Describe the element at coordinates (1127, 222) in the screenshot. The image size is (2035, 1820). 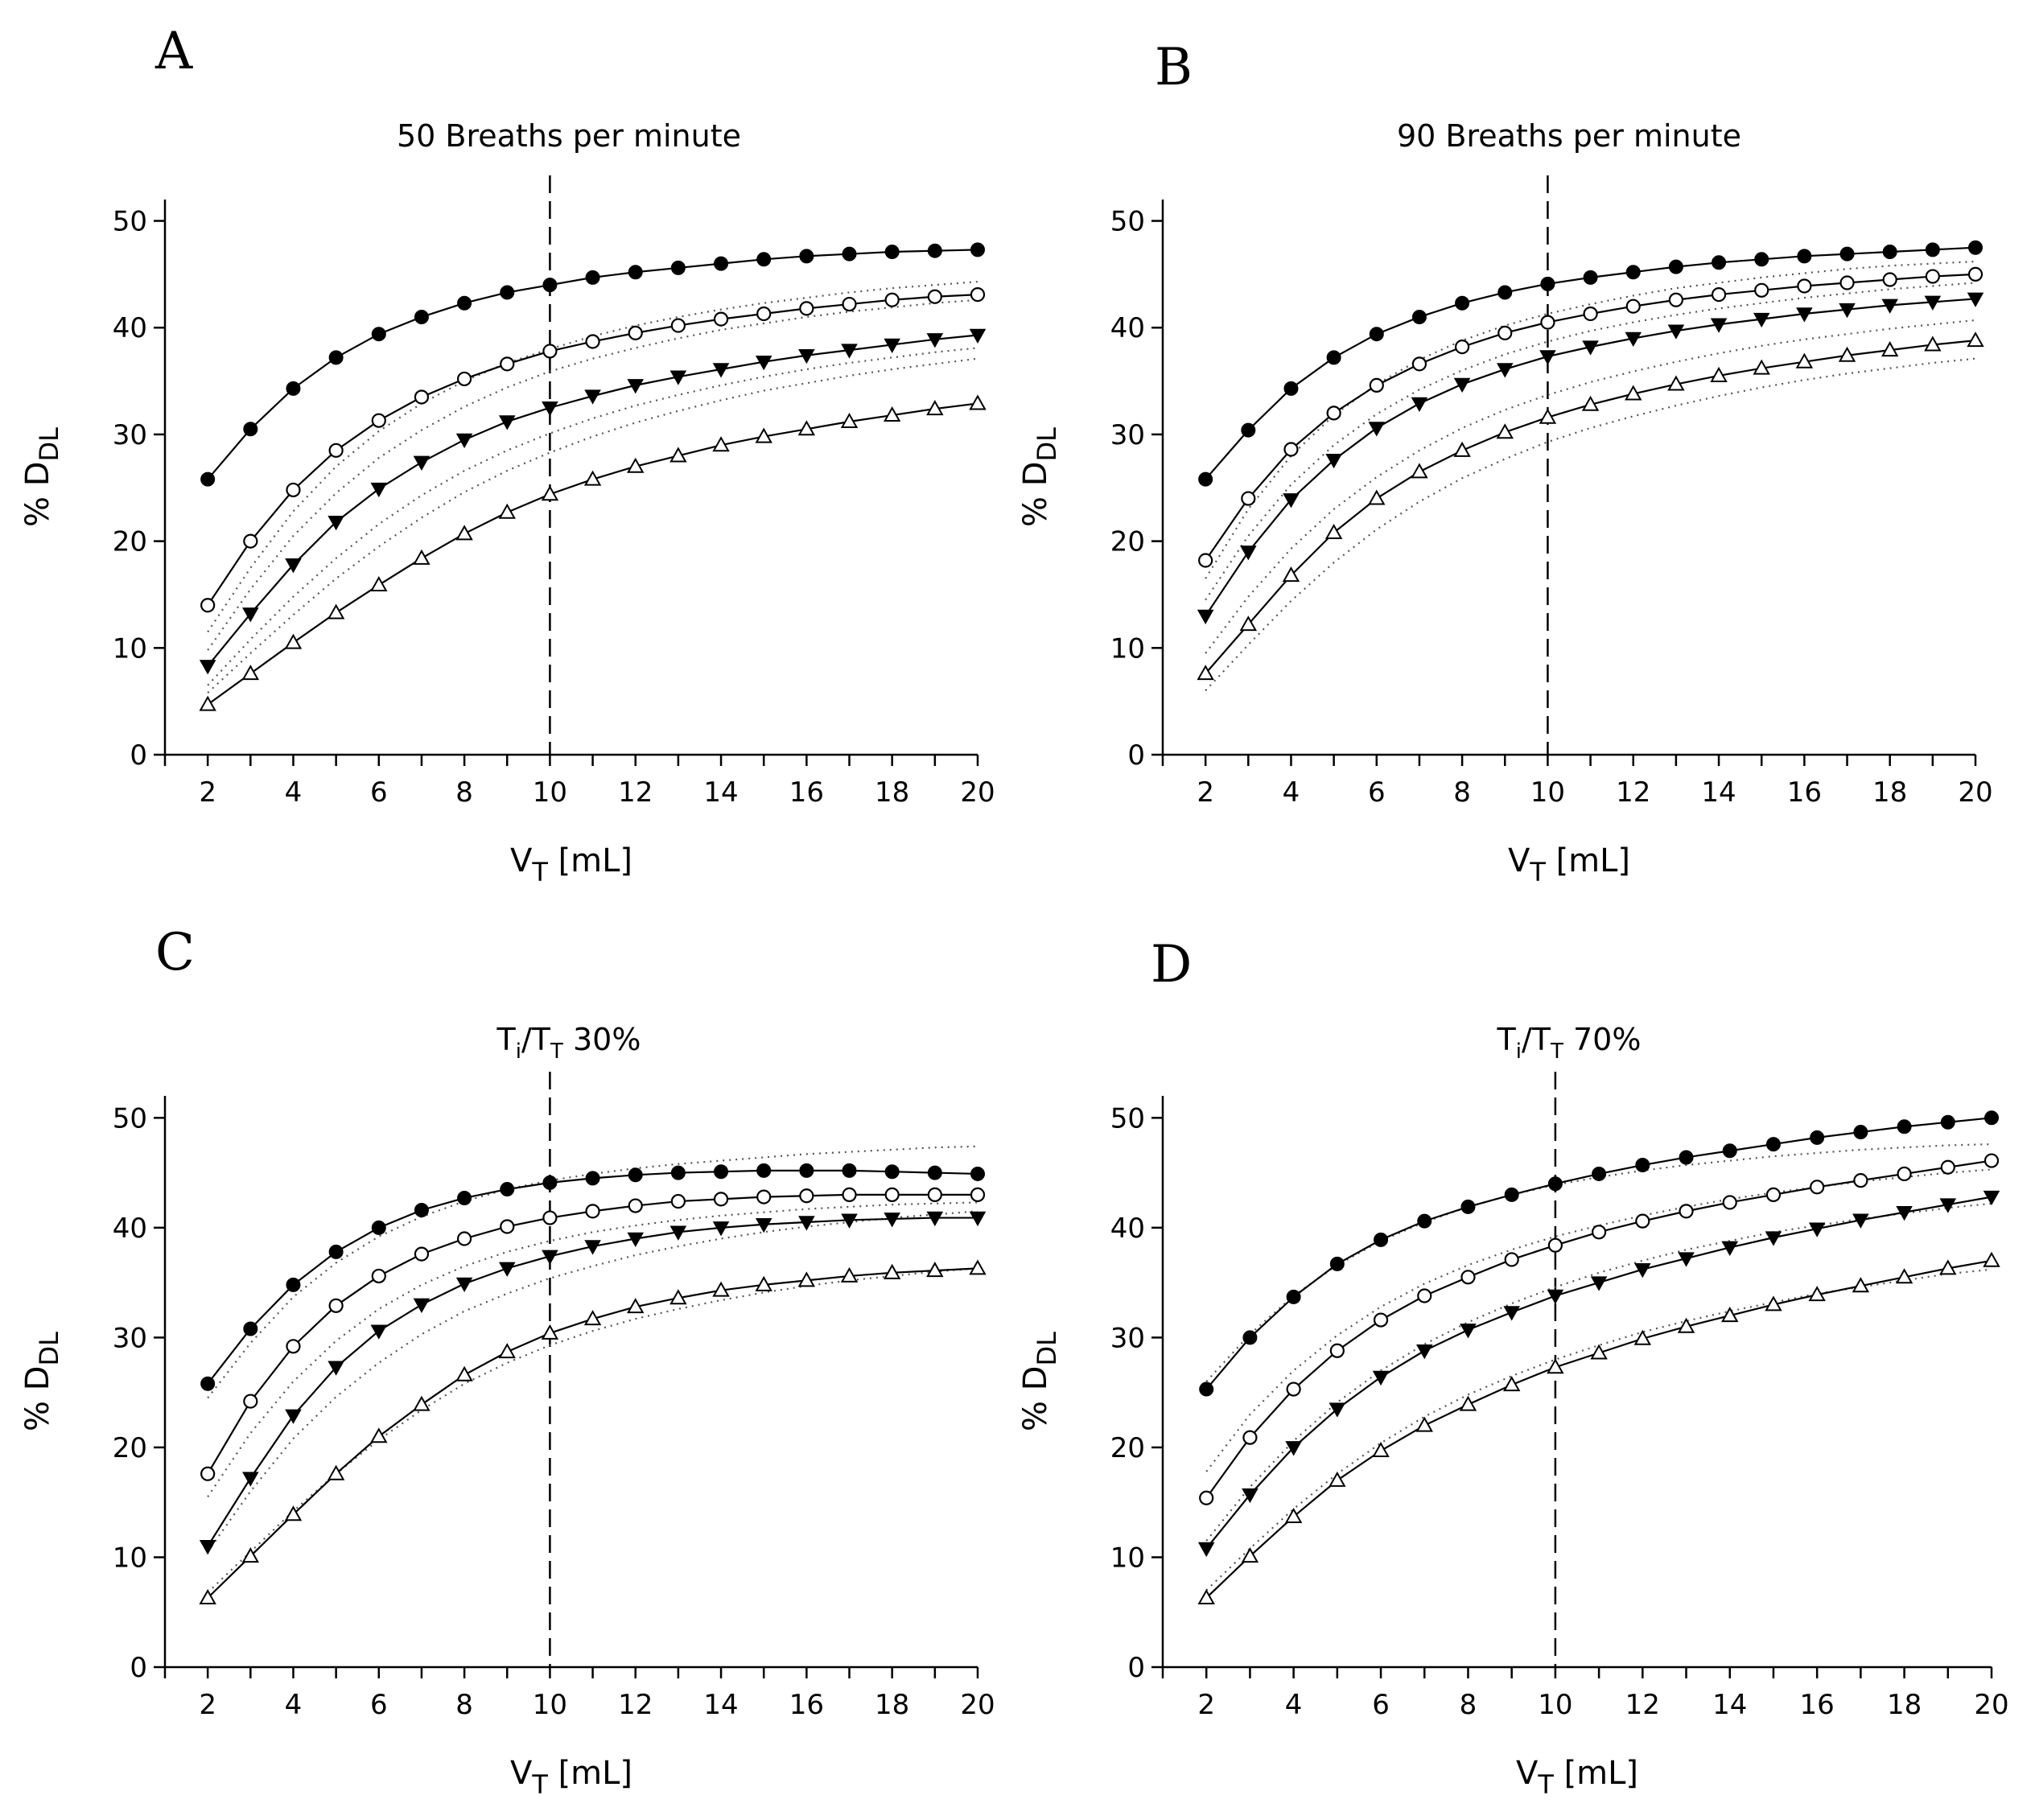
I see `y-tick-label: 50` at that location.